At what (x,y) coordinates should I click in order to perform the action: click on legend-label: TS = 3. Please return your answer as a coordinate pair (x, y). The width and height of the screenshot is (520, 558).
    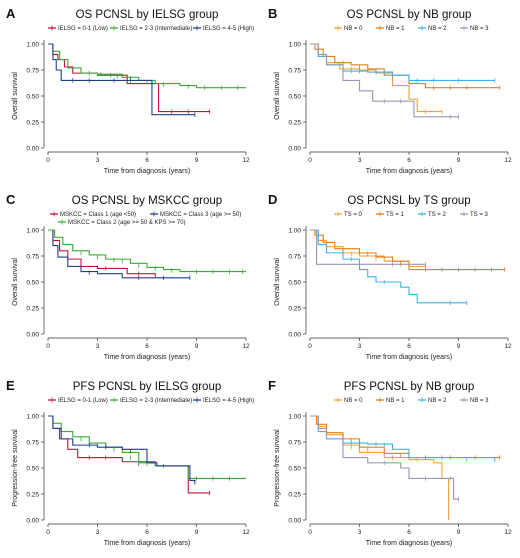
    Looking at the image, I should click on (479, 215).